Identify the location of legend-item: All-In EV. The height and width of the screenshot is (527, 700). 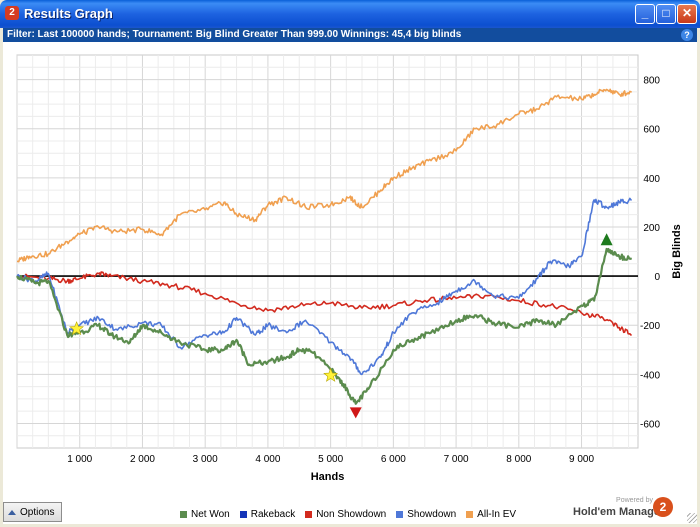
(491, 514).